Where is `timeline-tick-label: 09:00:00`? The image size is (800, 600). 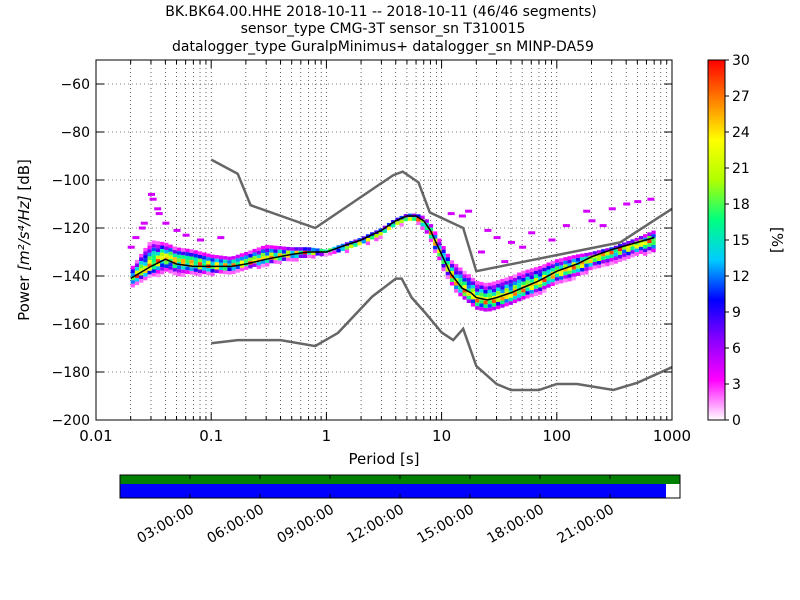
timeline-tick-label: 09:00:00 is located at coordinates (306, 524).